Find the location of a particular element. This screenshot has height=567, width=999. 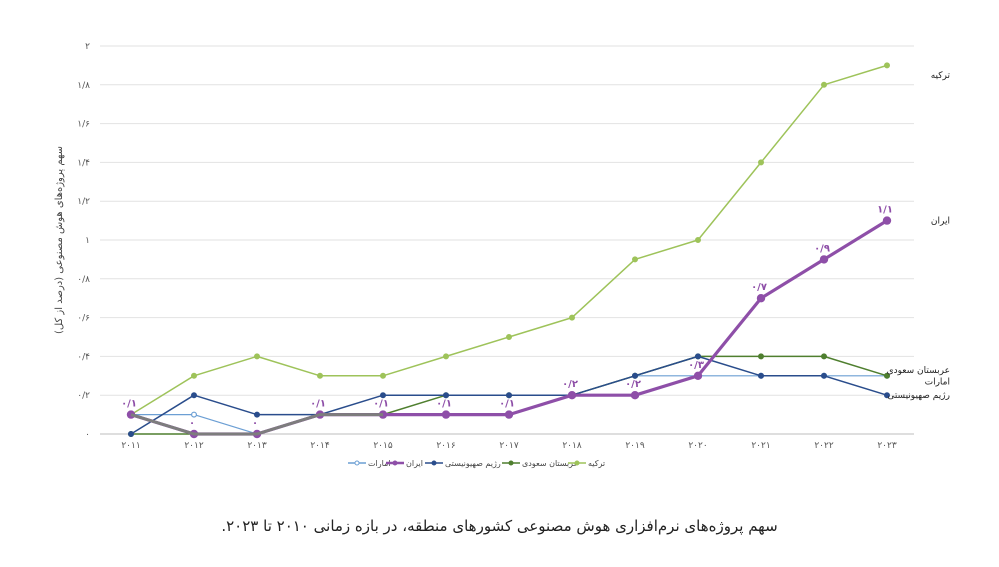

y-tick-label: ۰/۴ is located at coordinates (83, 357).